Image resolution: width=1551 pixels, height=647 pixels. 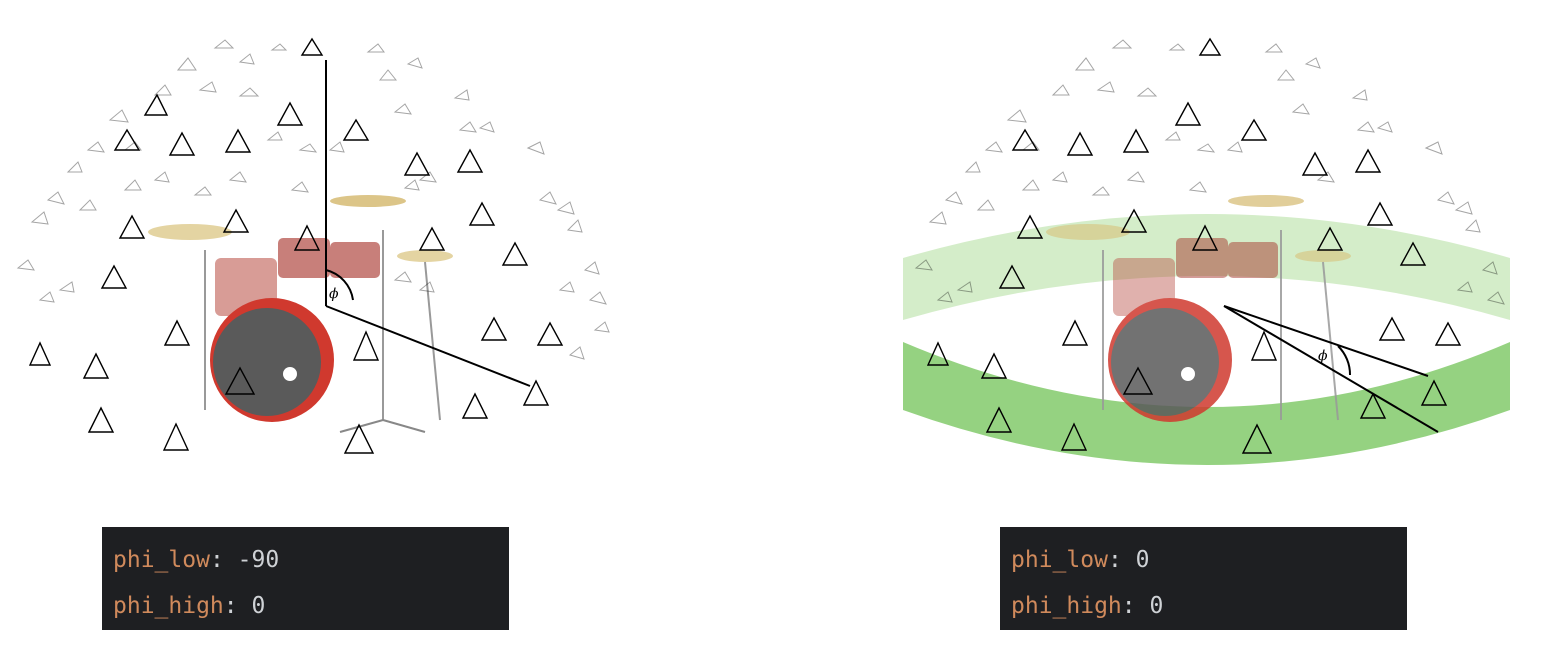 What do you see at coordinates (1344, 360) in the screenshot?
I see `right-phi-arc` at bounding box center [1344, 360].